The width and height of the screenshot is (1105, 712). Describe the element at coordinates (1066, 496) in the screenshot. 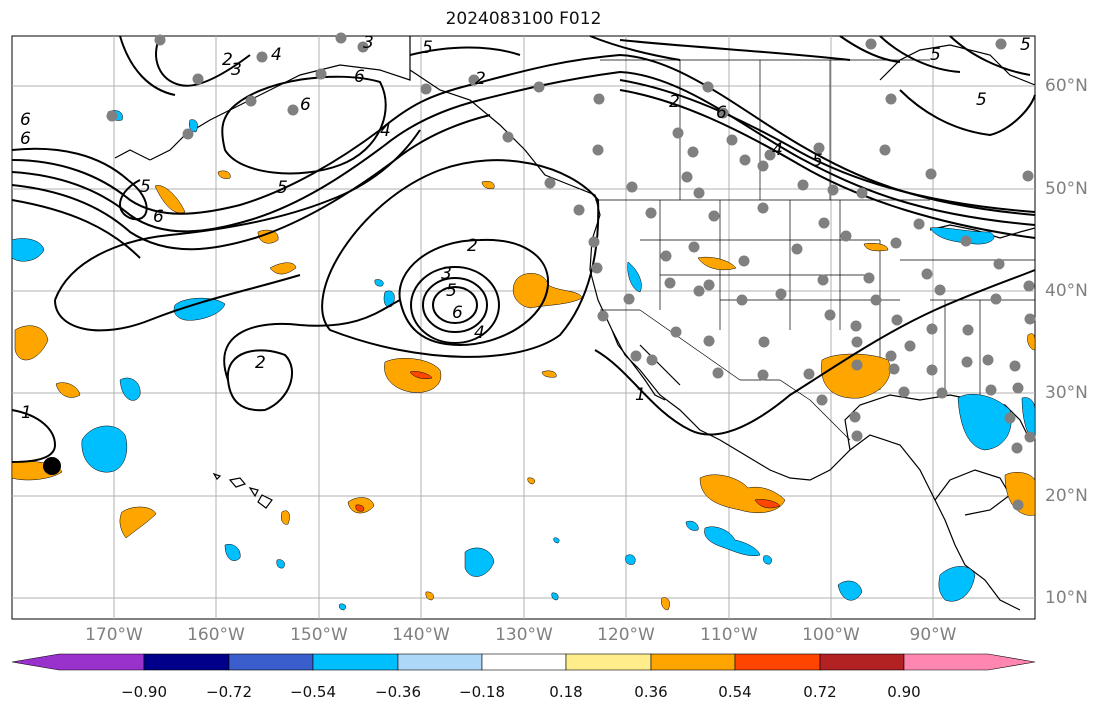

I see `lat-label: 20°N` at that location.